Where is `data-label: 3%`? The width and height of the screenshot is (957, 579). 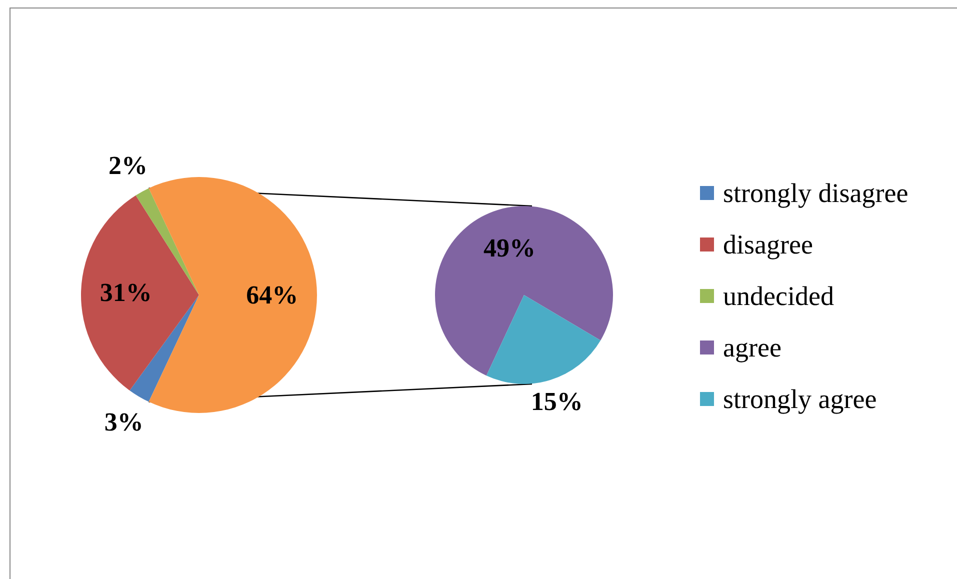
data-label: 3% is located at coordinates (124, 421).